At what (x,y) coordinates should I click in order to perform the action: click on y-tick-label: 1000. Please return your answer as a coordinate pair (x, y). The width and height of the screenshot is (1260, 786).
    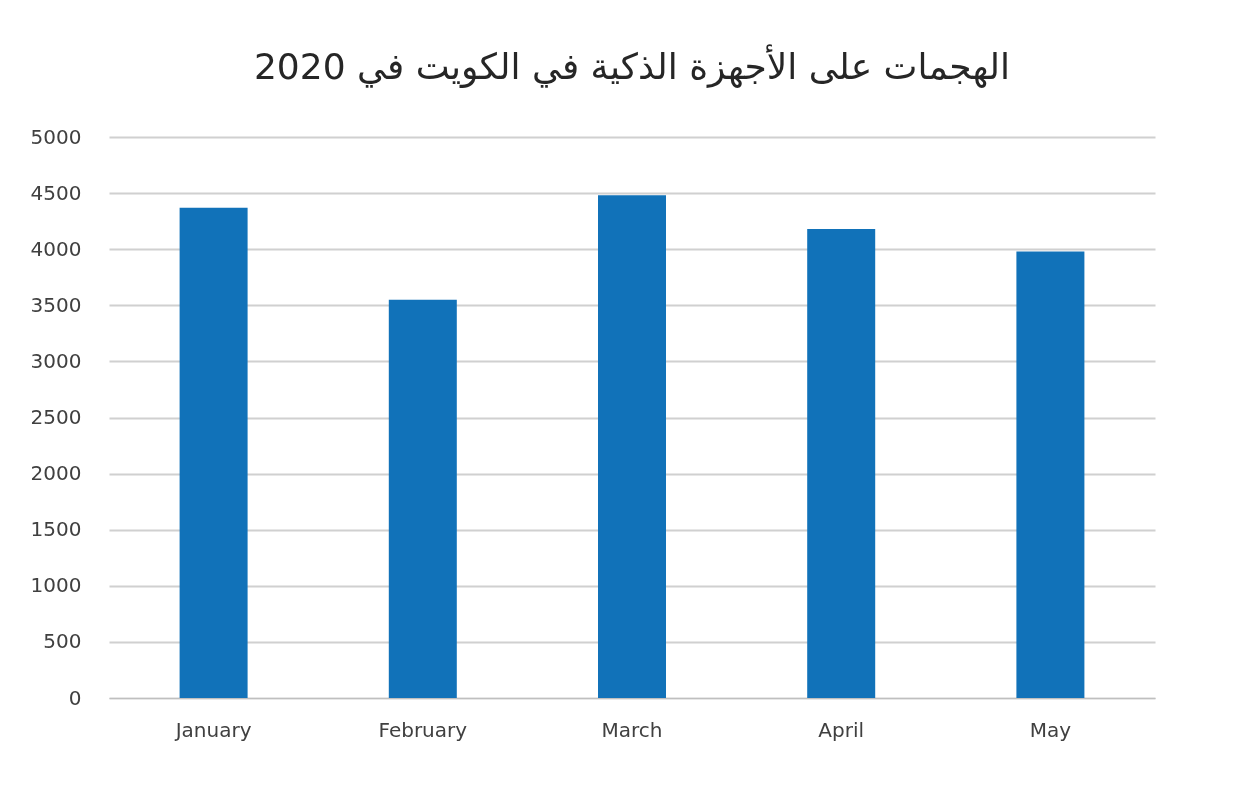
    Looking at the image, I should click on (56, 585).